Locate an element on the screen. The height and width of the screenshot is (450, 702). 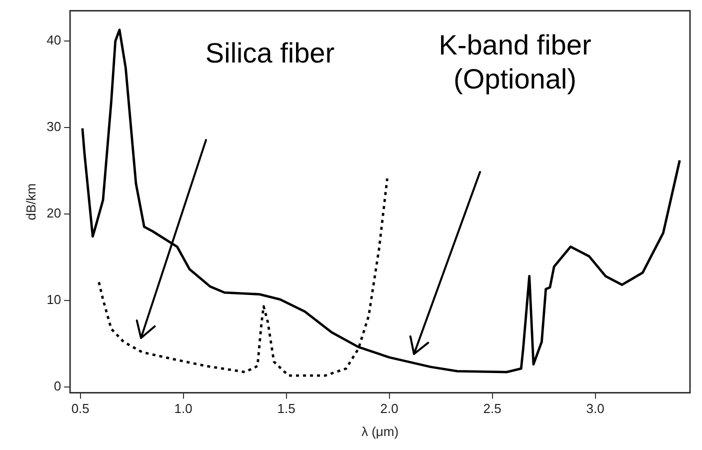
annotation: Silica fiber is located at coordinates (270, 53).